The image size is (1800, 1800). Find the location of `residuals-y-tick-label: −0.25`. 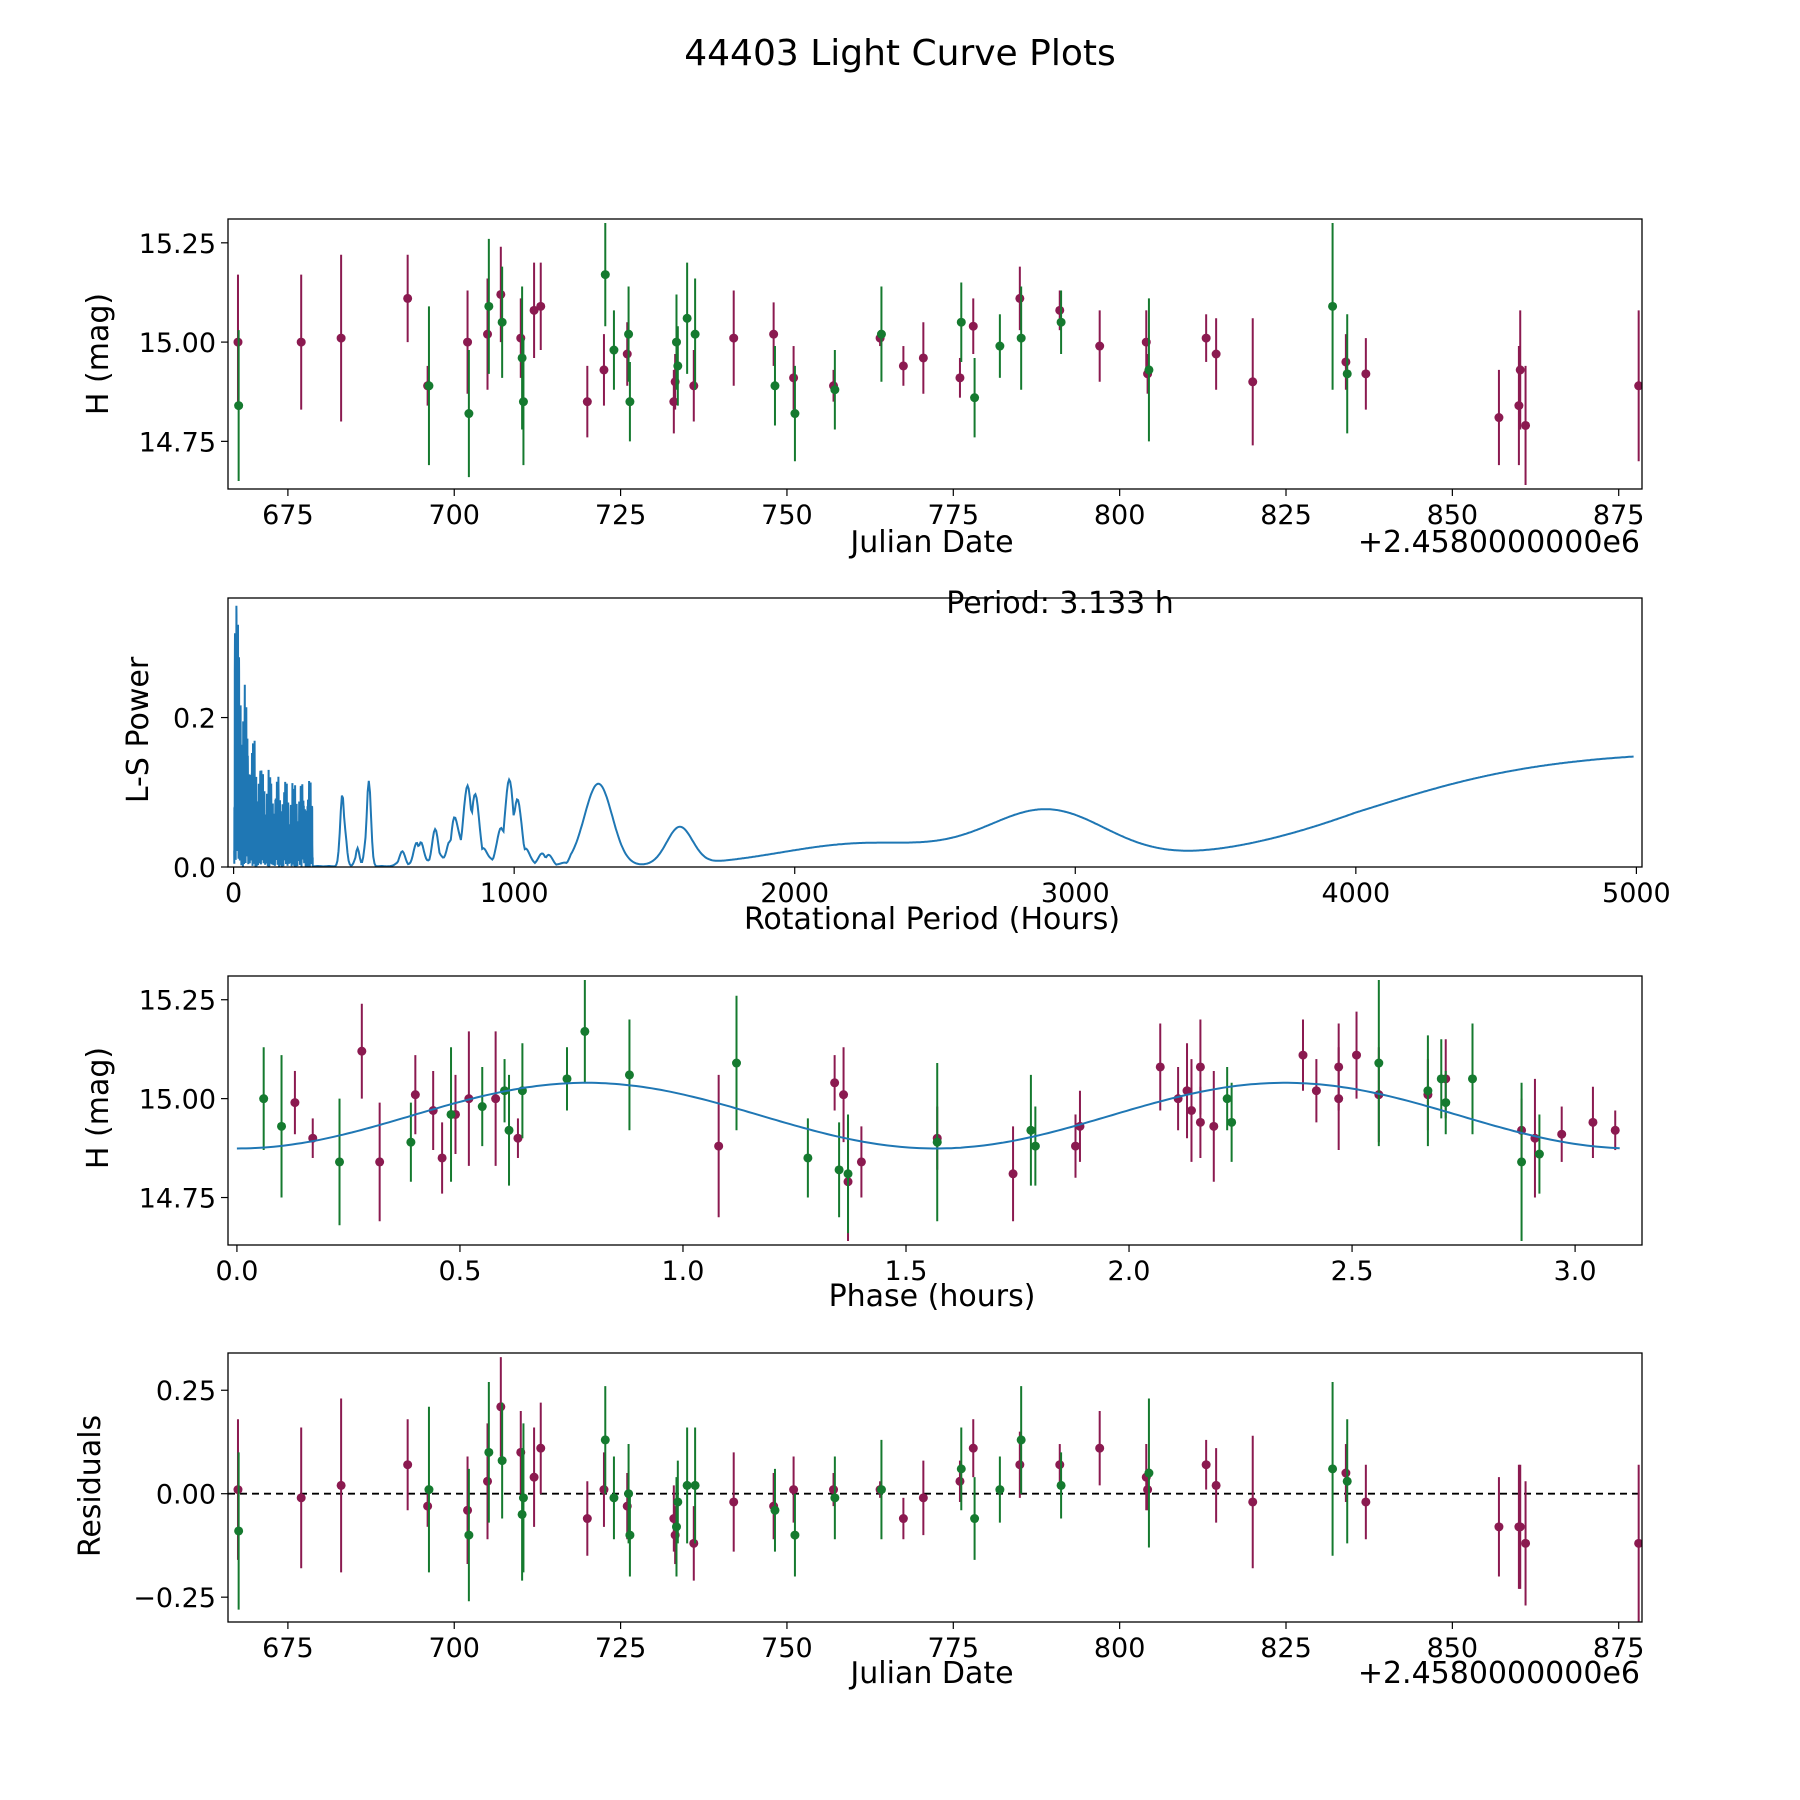

residuals-y-tick-label: −0.25 is located at coordinates (174, 1598).